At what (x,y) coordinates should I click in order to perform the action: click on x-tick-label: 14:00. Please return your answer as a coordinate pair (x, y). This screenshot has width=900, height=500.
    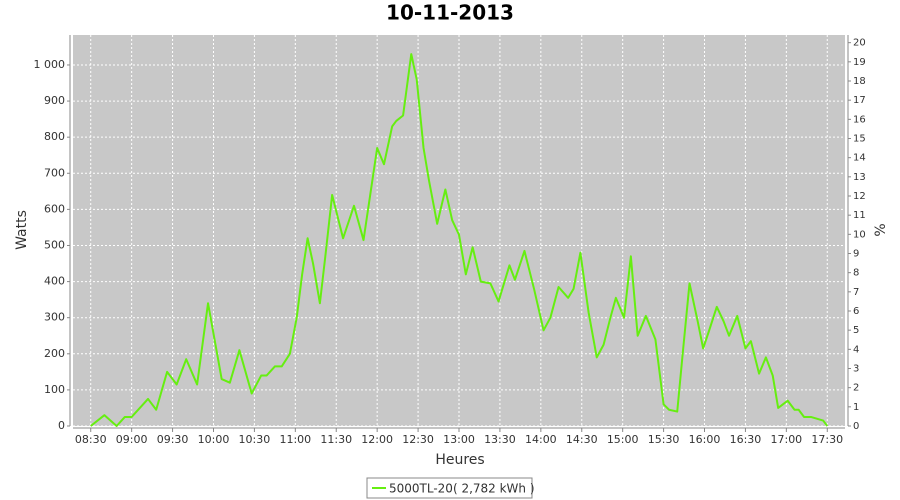
    Looking at the image, I should click on (541, 439).